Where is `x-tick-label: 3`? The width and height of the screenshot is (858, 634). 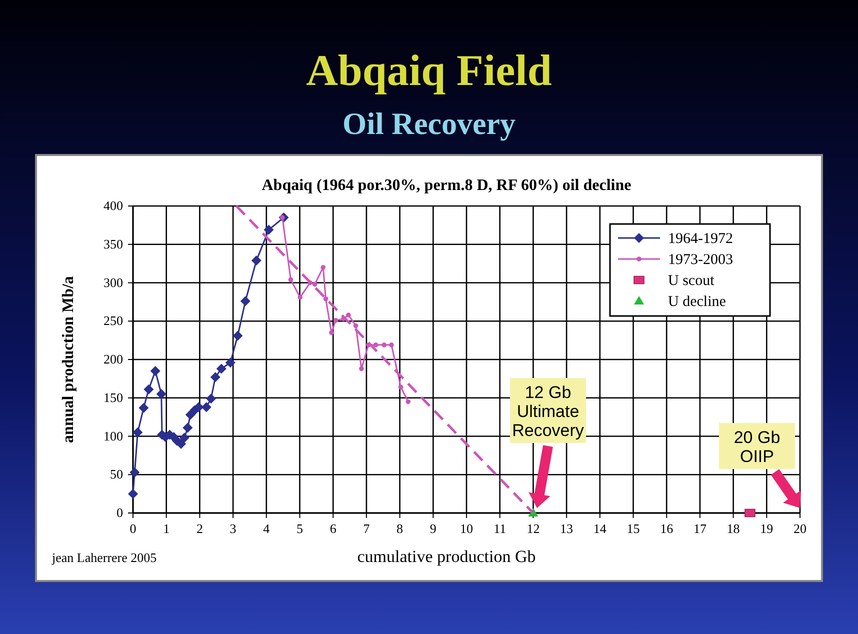
x-tick-label: 3 is located at coordinates (233, 528).